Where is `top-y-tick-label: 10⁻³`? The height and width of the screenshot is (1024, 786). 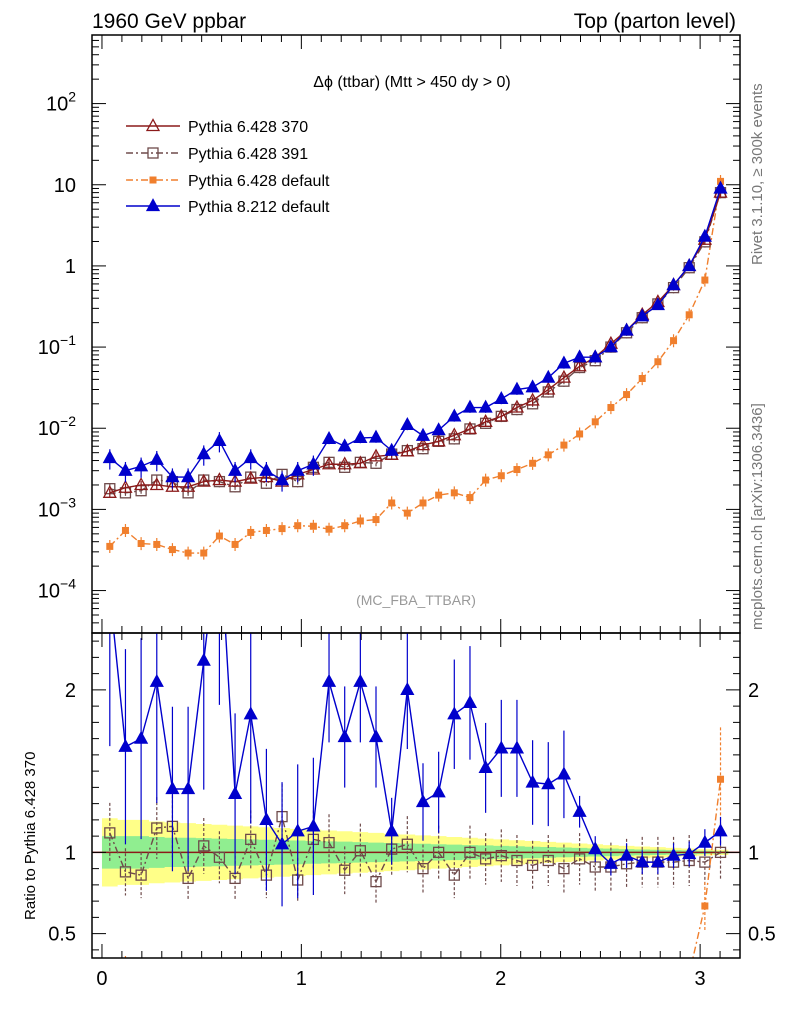 top-y-tick-label: 10⁻³ is located at coordinates (57, 507).